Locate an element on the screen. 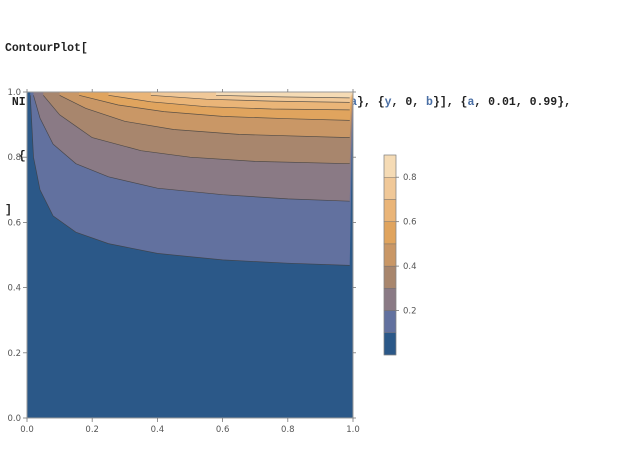  legend-label: 0.2 is located at coordinates (410, 312).